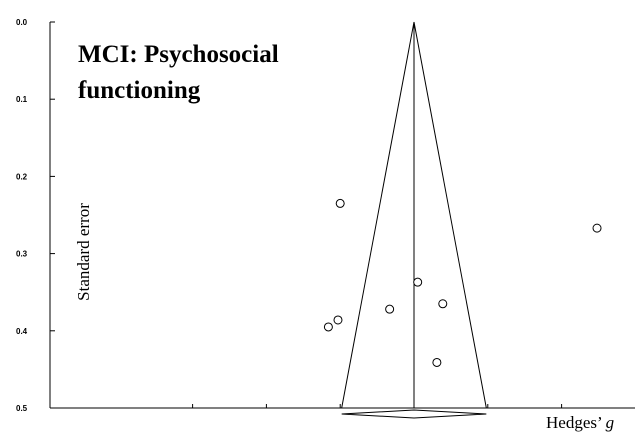  Describe the element at coordinates (83, 252) in the screenshot. I see `y-axis-title: Standard error` at that location.